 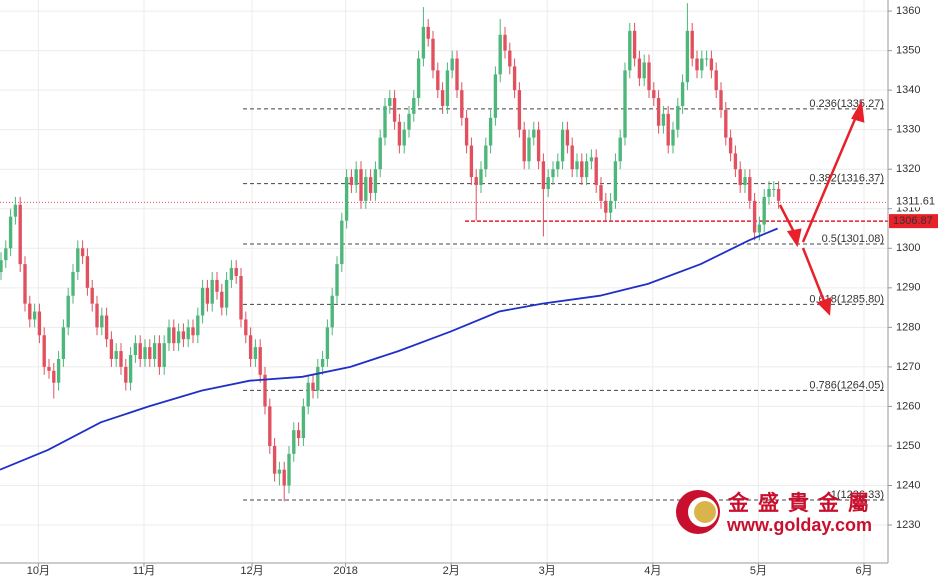 What do you see at coordinates (908, 446) in the screenshot?
I see `y-tick-label: 1250` at bounding box center [908, 446].